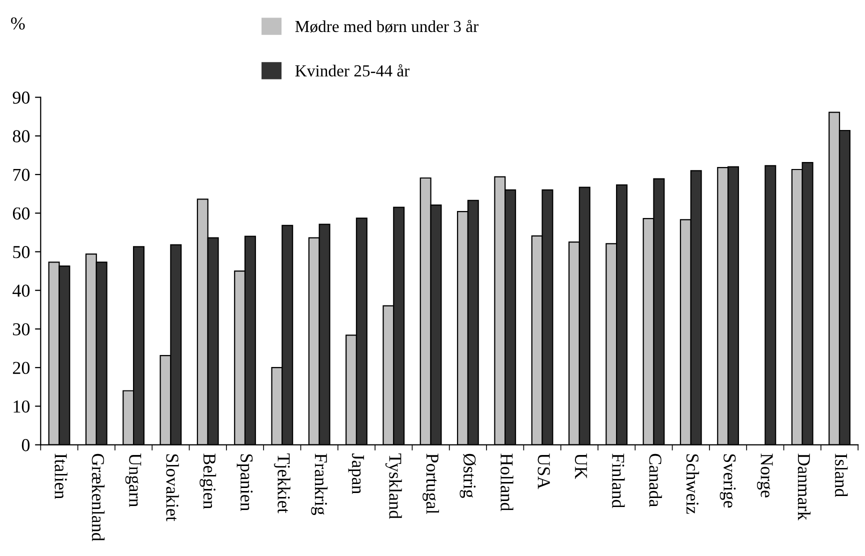  What do you see at coordinates (468, 476) in the screenshot?
I see `x-tick-label: Østrig` at bounding box center [468, 476].